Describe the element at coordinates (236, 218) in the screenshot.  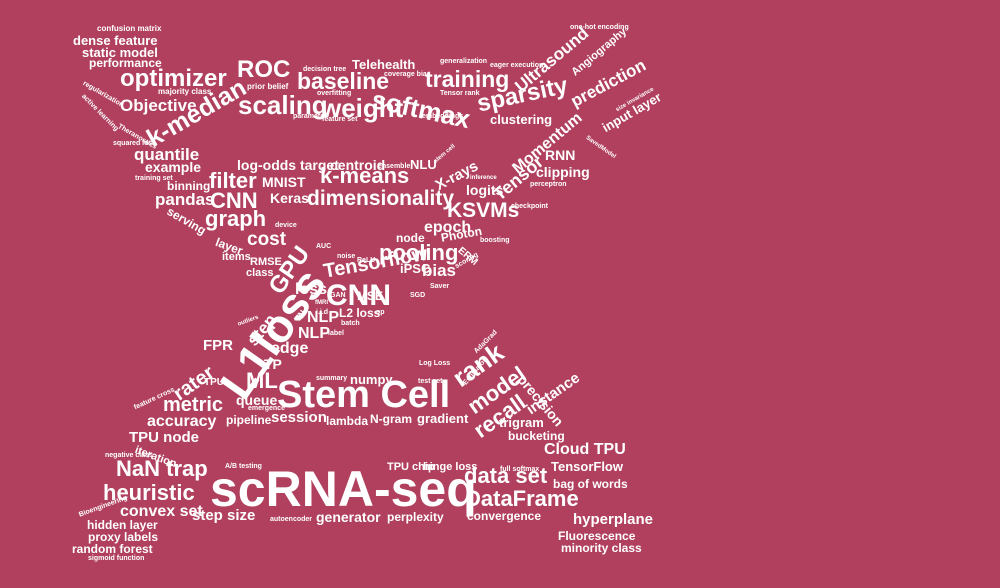
I see `word: graph` at that location.